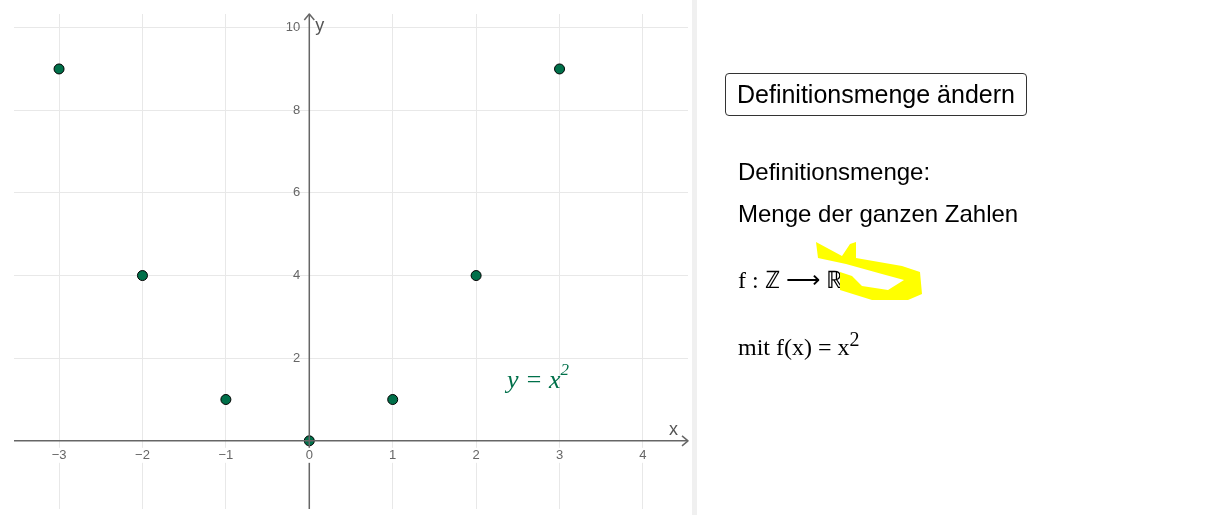  I want to click on x-tick-label: 0, so click(309, 454).